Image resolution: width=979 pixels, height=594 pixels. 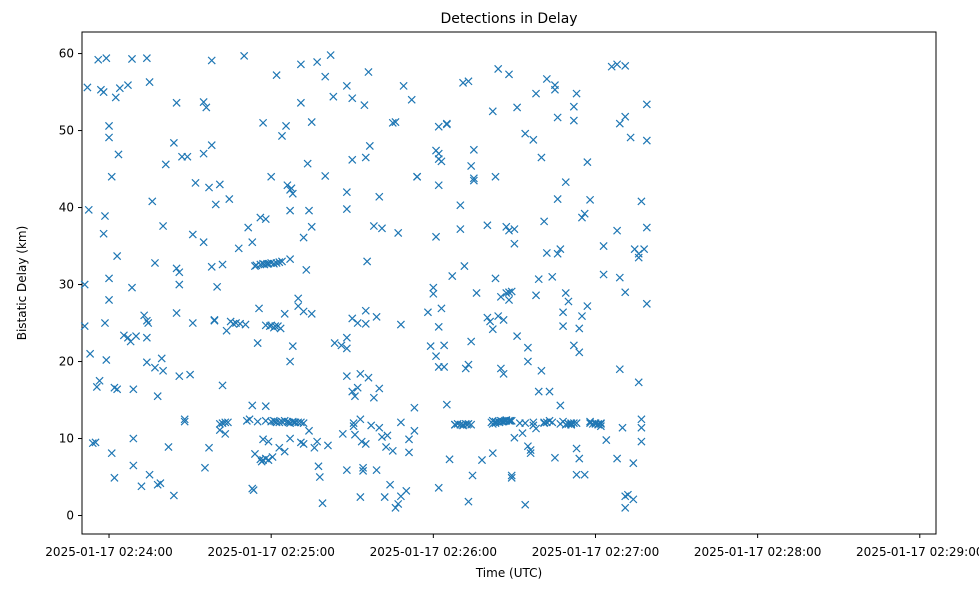 What do you see at coordinates (757, 552) in the screenshot?
I see `x-tick-label: 2025-01-17 02:28:00` at bounding box center [757, 552].